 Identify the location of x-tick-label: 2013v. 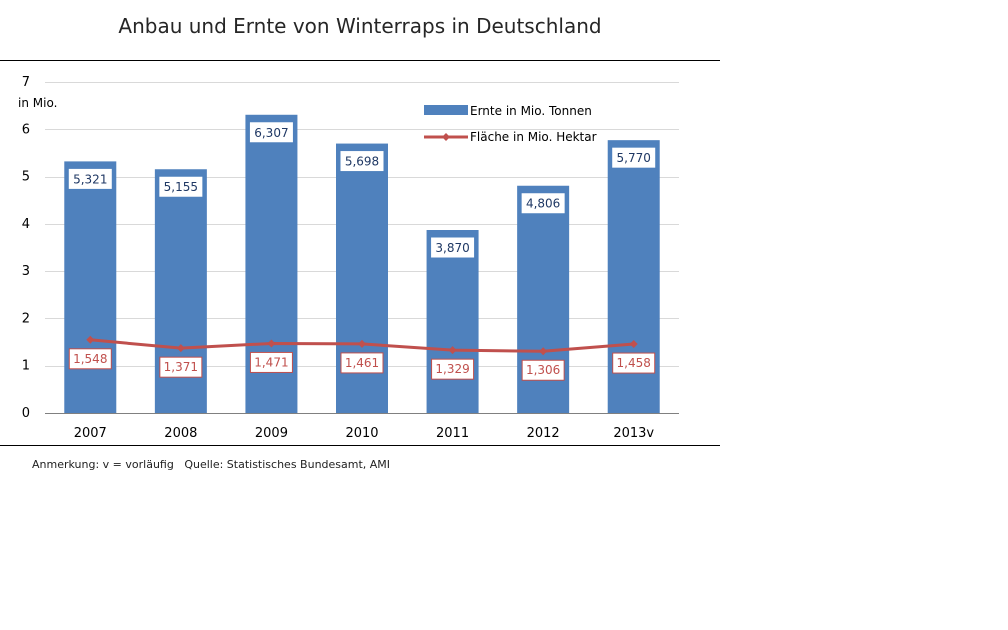
(633, 433).